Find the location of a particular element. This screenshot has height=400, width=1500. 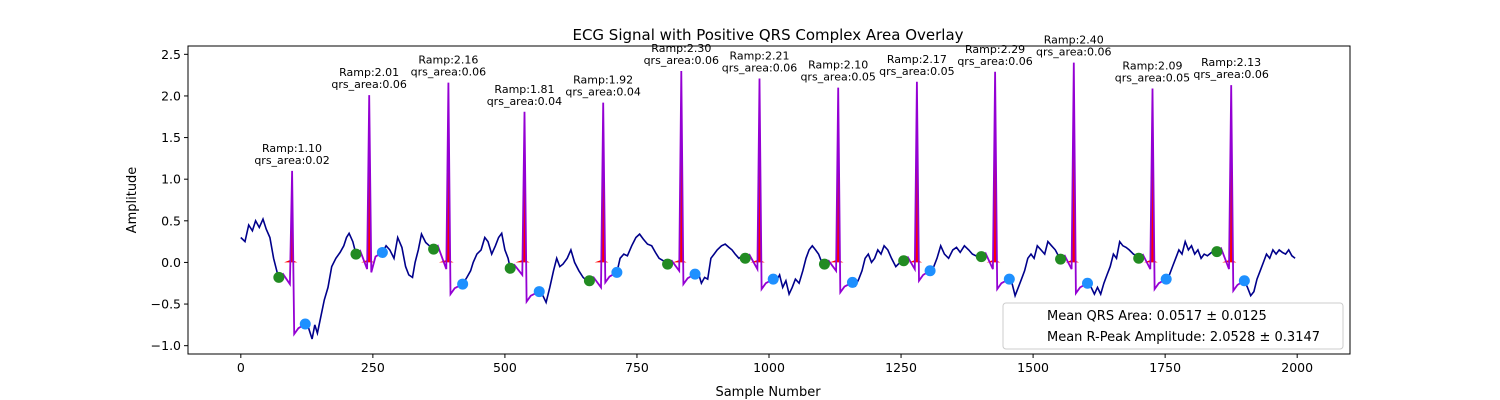

r-peak-amplitude-label: Ramp:2.01 is located at coordinates (369, 72).